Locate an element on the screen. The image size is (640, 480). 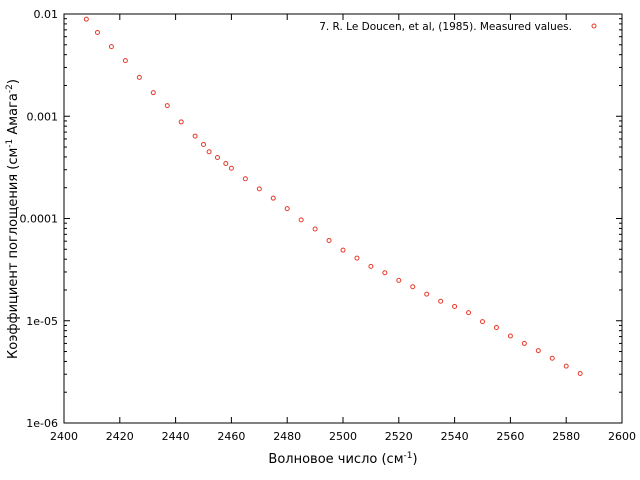
x-axis-title: Волновое число (см-1) is located at coordinates (342, 459).